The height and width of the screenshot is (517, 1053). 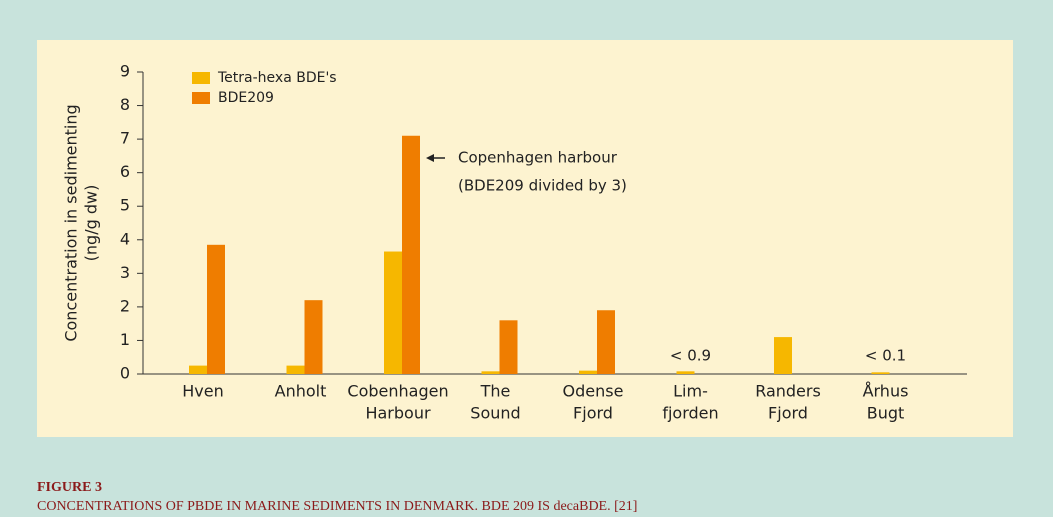 I want to click on y-tick-label: 6, so click(x=125, y=171).